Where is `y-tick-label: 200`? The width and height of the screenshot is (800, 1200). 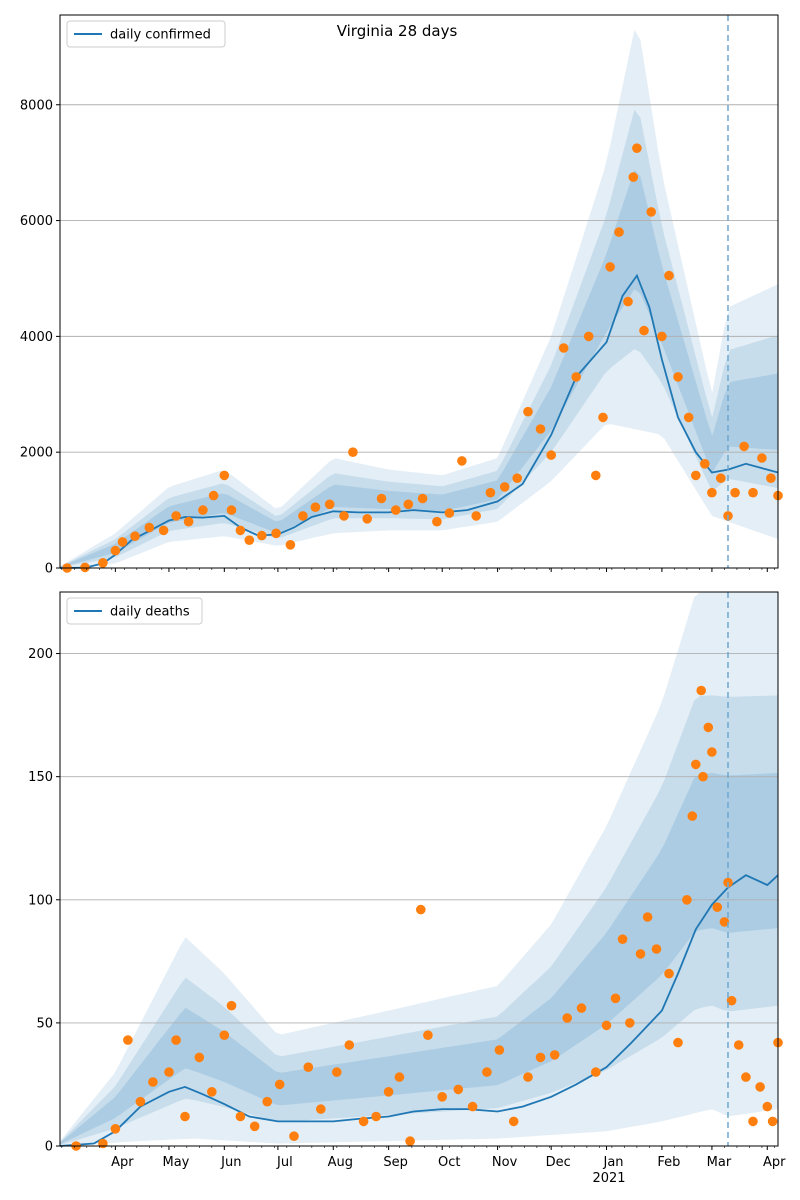
y-tick-label: 200 is located at coordinates (40, 654).